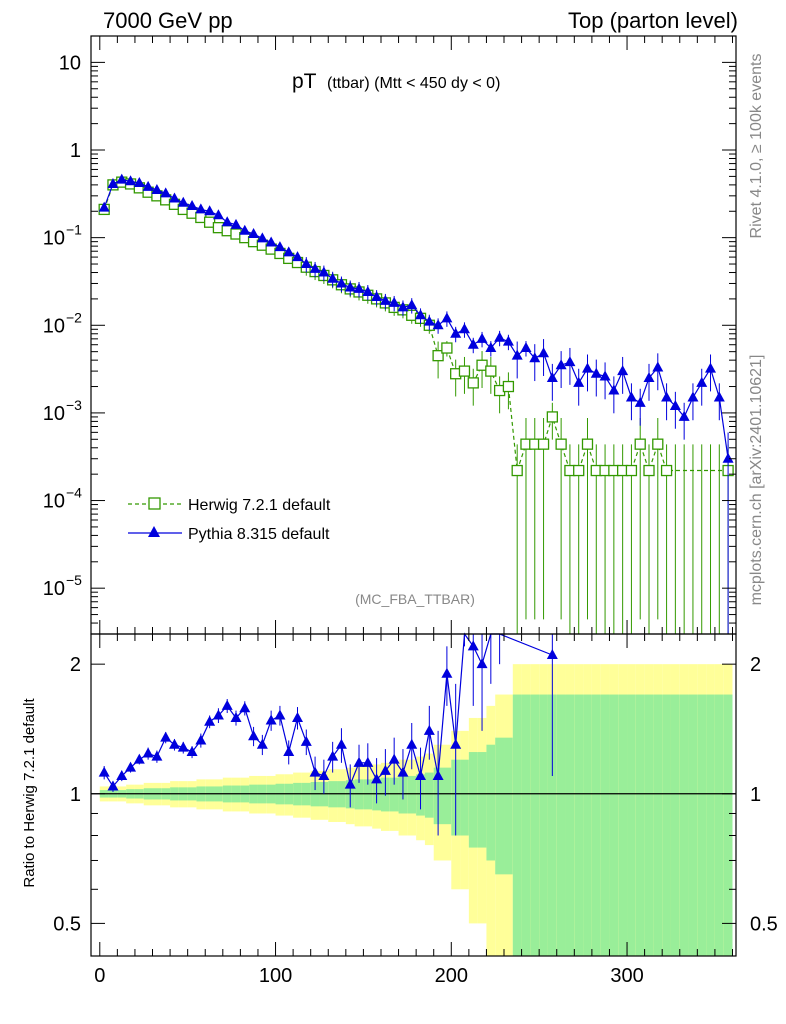  I want to click on main-y-tick-label-exp: −4, so click(74, 493).